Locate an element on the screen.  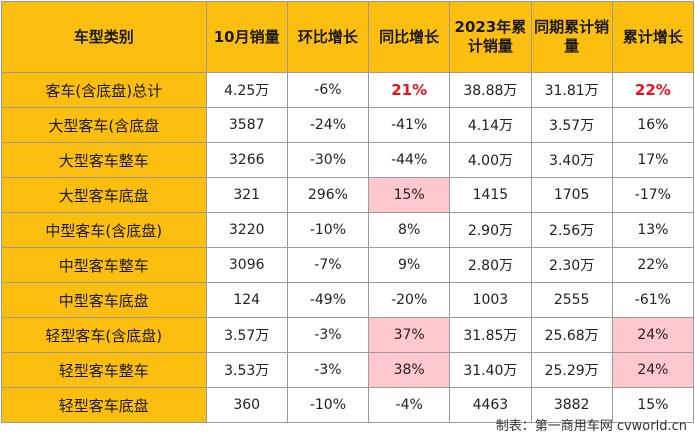
table-row: 大型客车(含底盘 3587 -24% -41% 4.14万 3.57万 16% is located at coordinates (348, 125).